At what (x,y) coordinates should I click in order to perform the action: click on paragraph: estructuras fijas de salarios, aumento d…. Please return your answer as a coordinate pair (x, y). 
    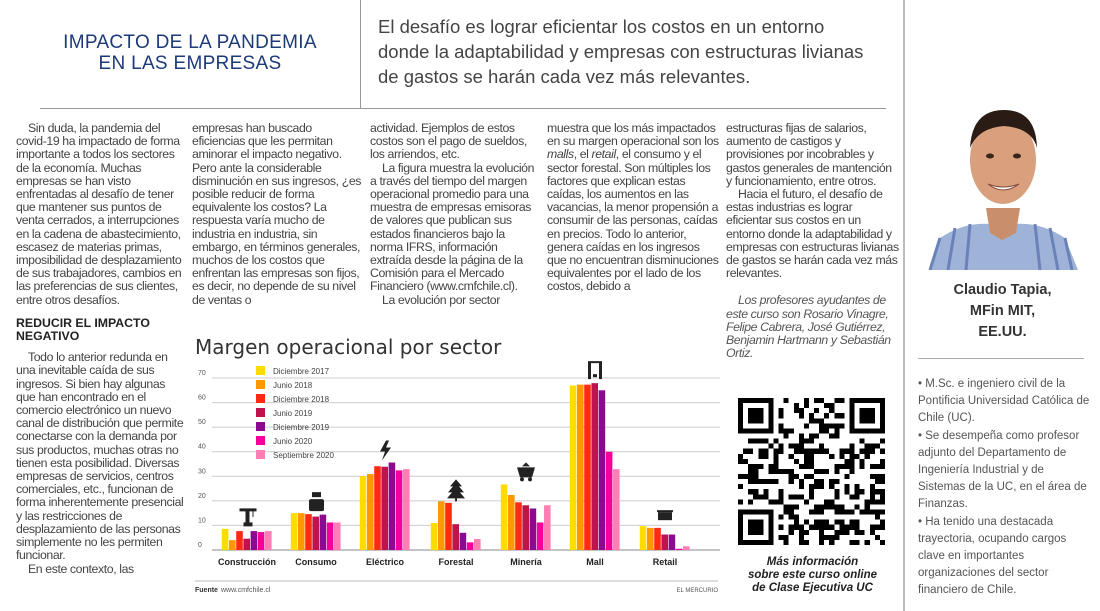
    Looking at the image, I should click on (809, 154).